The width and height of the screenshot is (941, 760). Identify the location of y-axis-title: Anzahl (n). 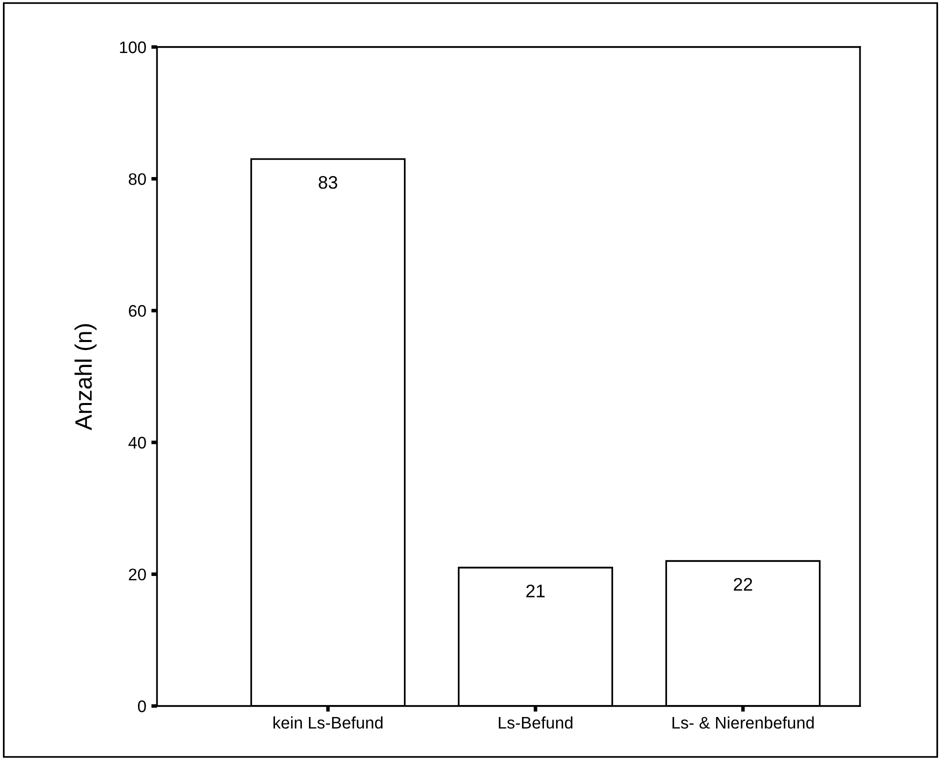
(85, 377).